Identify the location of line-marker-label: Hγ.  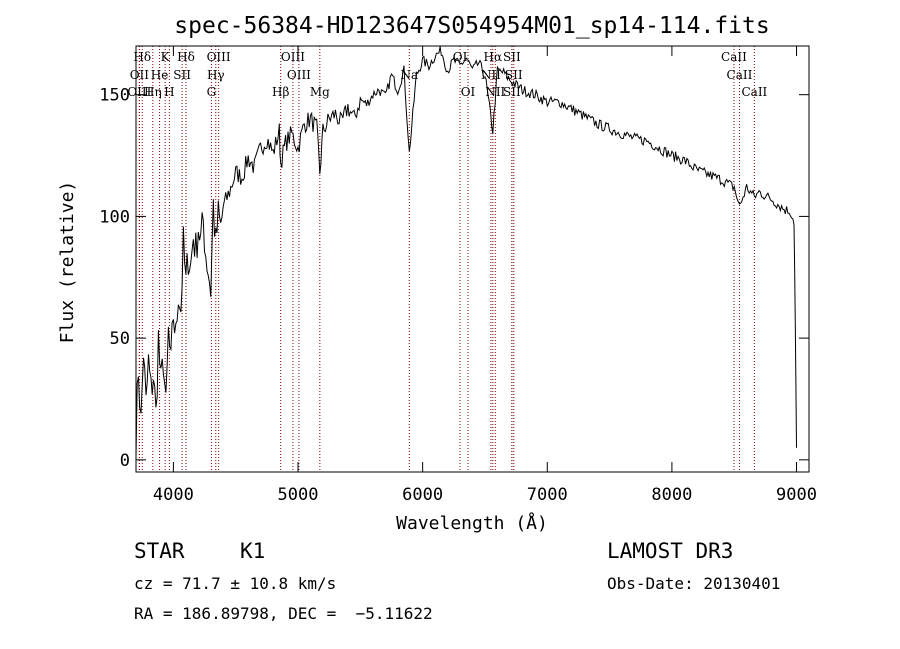
(216, 75).